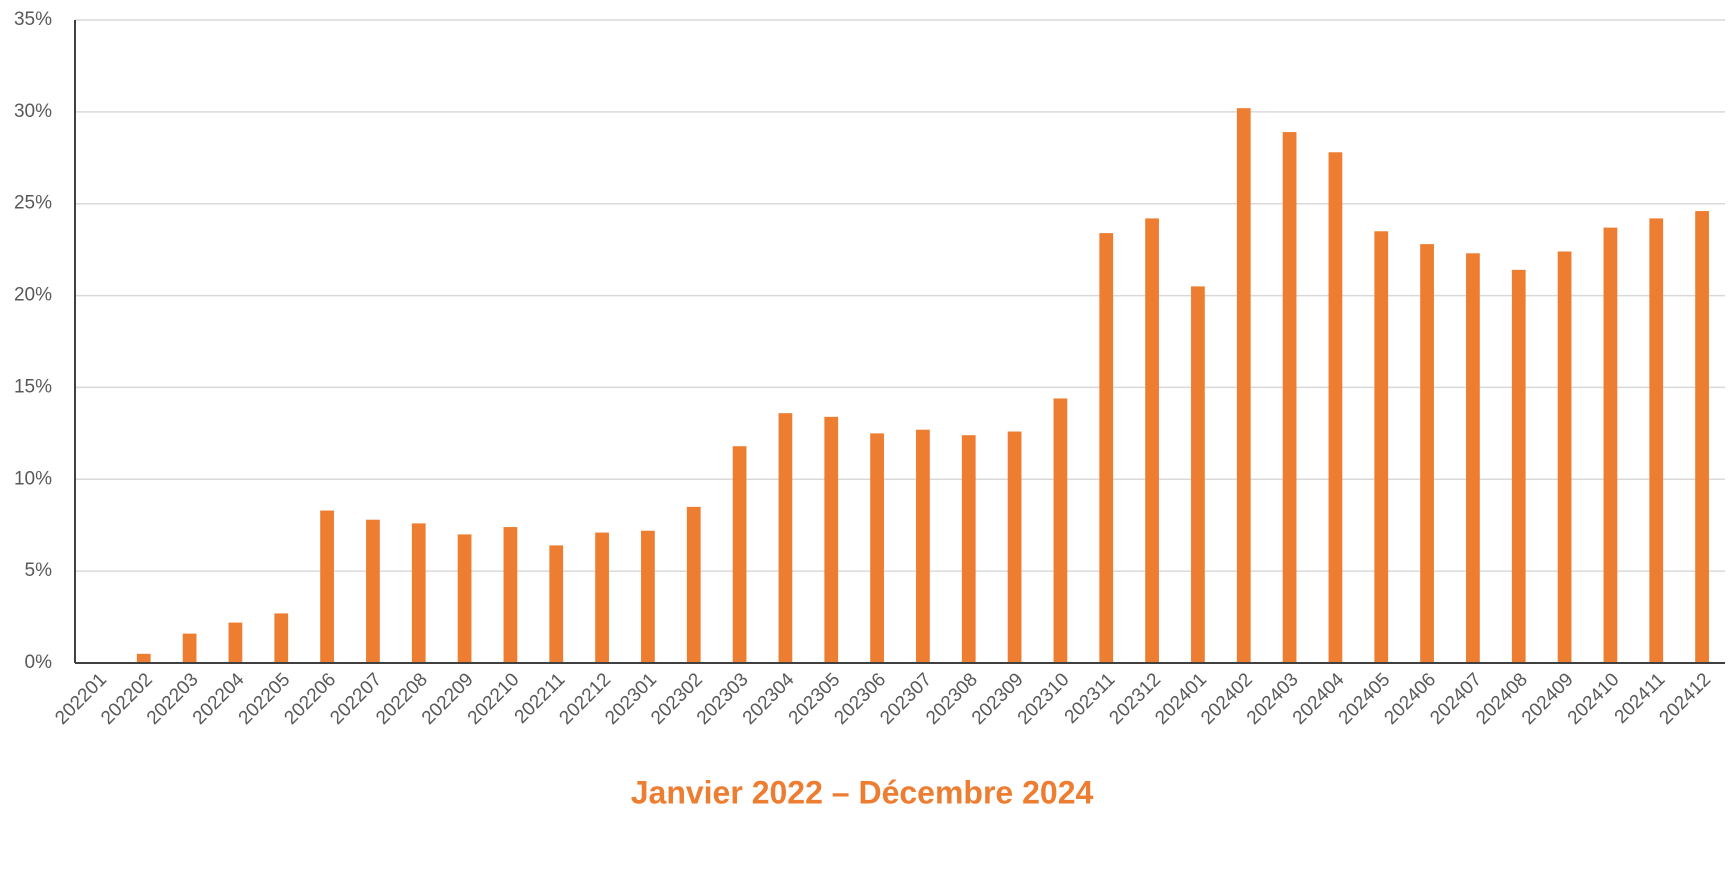 The image size is (1733, 893). What do you see at coordinates (33, 478) in the screenshot?
I see `y-tick-label: 10%` at bounding box center [33, 478].